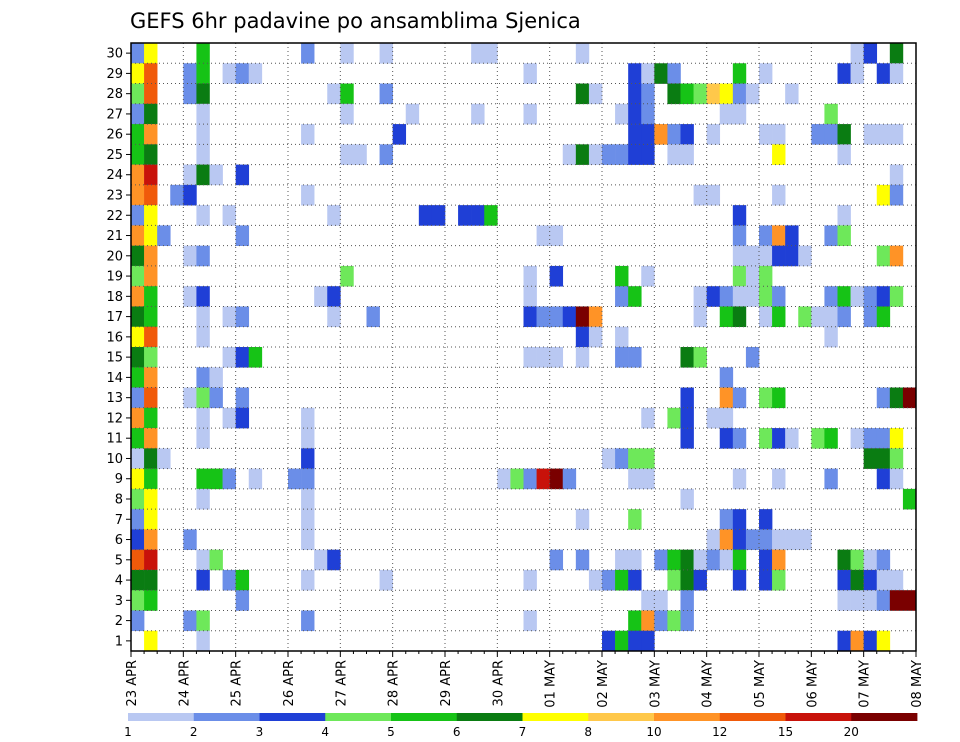 The image size is (960, 742). Describe the element at coordinates (119, 540) in the screenshot. I see `y-tick-label: 6` at that location.